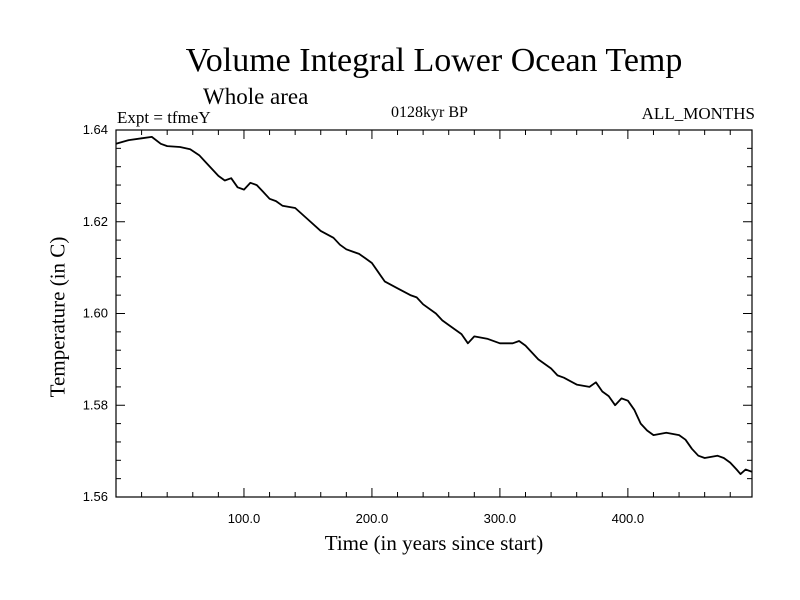 This screenshot has height=600, width=800. I want to click on y-tick-label: 1.62, so click(95, 221).